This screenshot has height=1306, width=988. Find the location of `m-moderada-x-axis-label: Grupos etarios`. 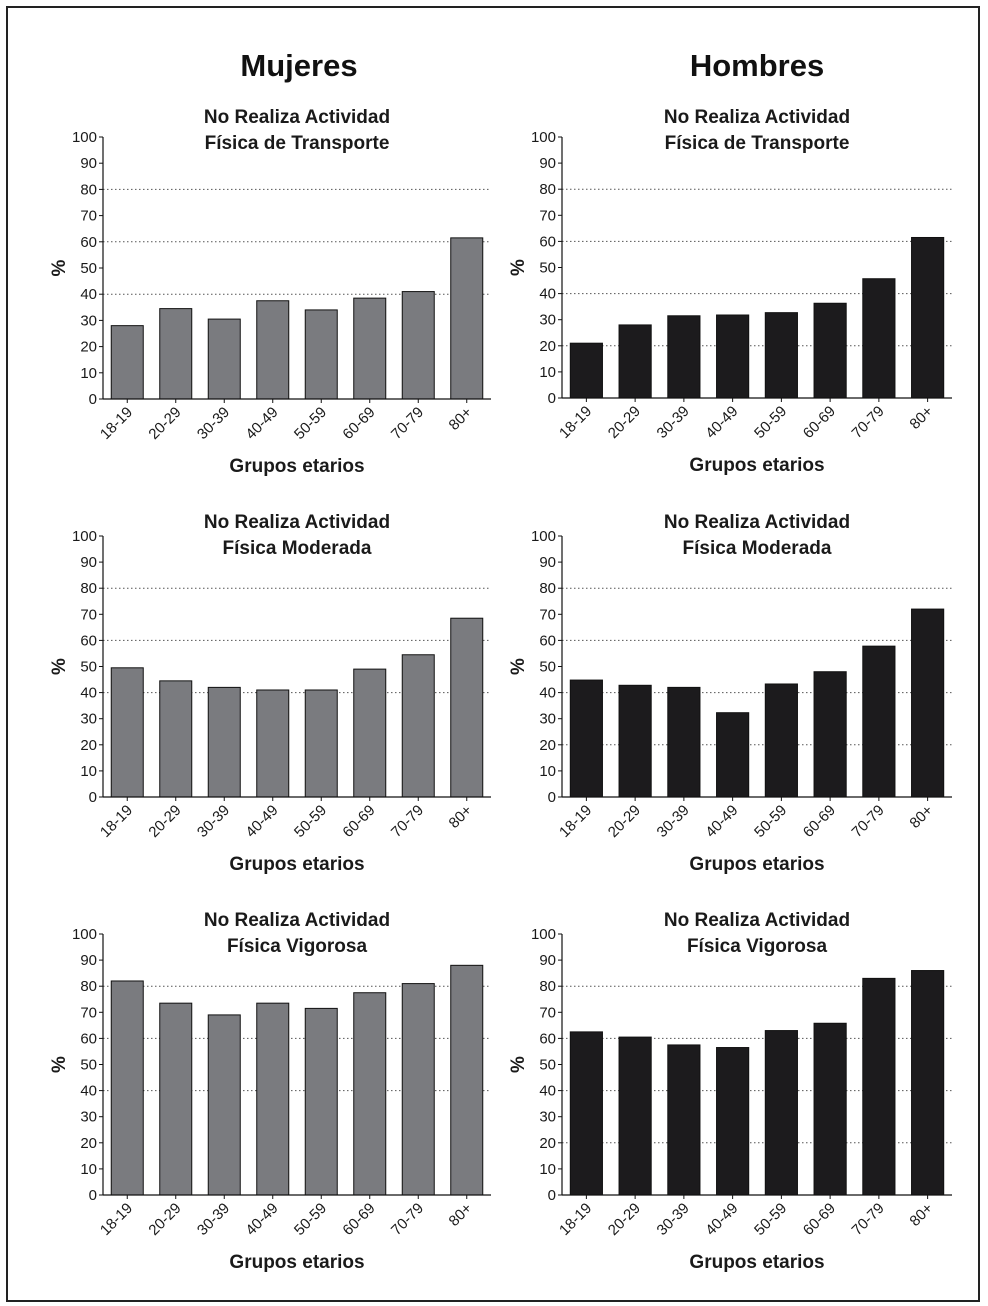

m-moderada-x-axis-label: Grupos etarios is located at coordinates (756, 864).